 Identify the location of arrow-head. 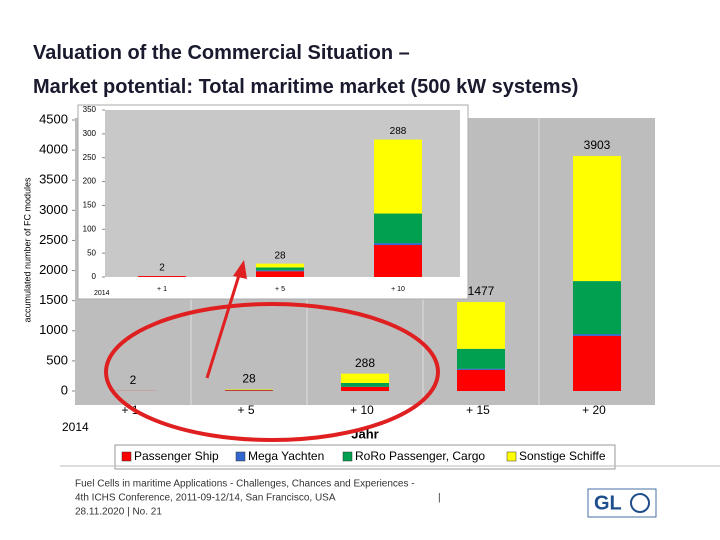
(240, 269).